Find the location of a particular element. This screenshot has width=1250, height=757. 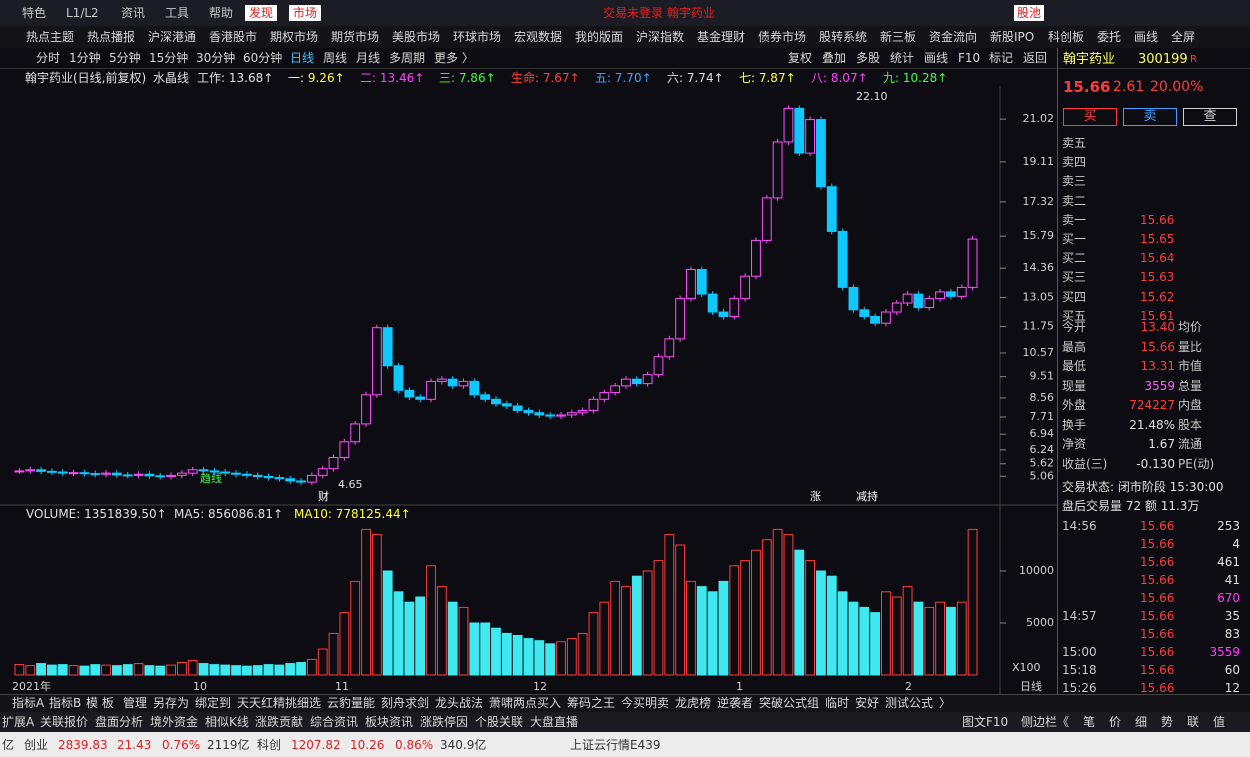

menu-item: 5分钟 is located at coordinates (125, 58).